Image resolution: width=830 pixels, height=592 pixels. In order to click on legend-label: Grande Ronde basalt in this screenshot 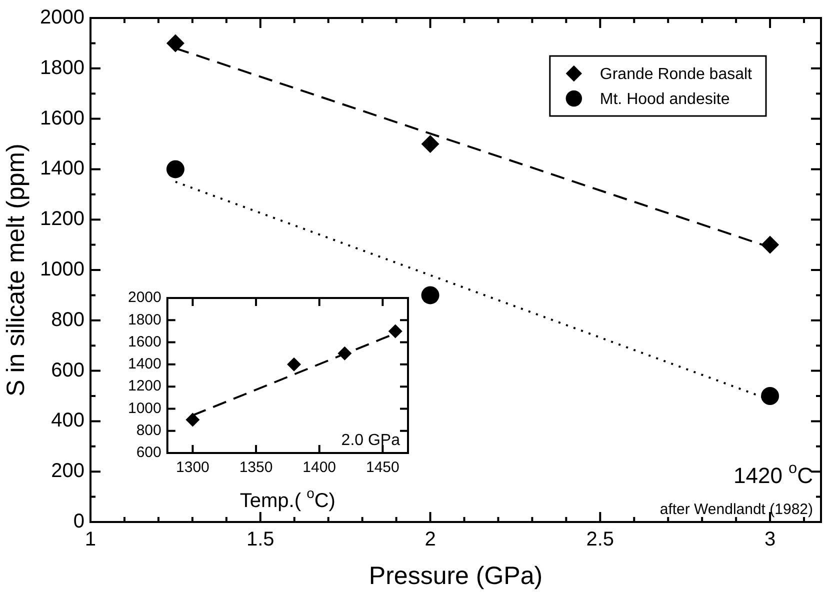, I will do `click(676, 74)`.